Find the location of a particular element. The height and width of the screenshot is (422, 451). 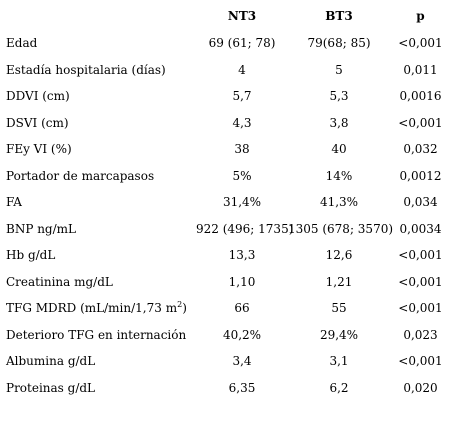

row-label: TFG MDRD (mL/min/1,73 m2) is located at coordinates (98, 308).